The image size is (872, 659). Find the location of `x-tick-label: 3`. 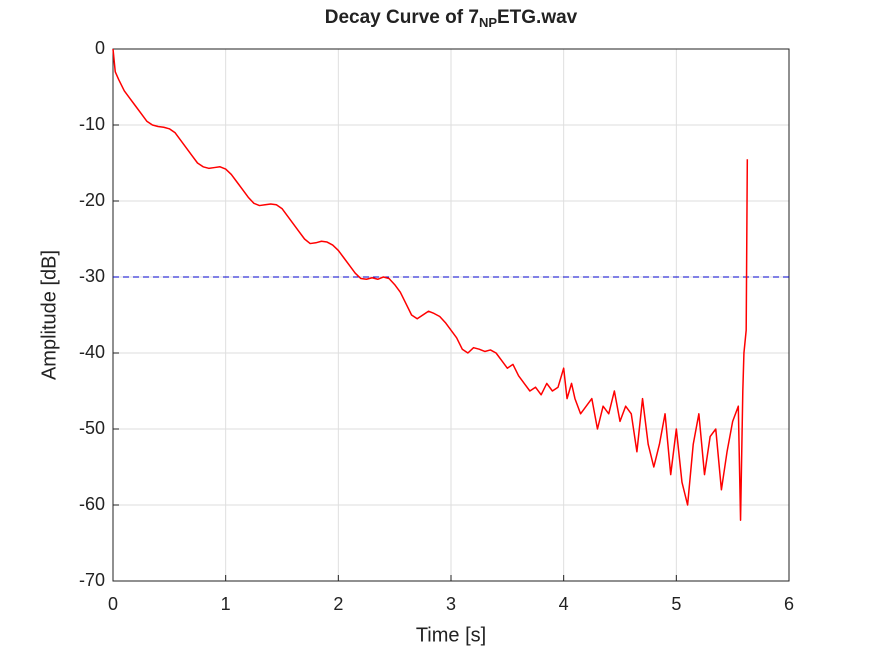

x-tick-label: 3 is located at coordinates (451, 604).